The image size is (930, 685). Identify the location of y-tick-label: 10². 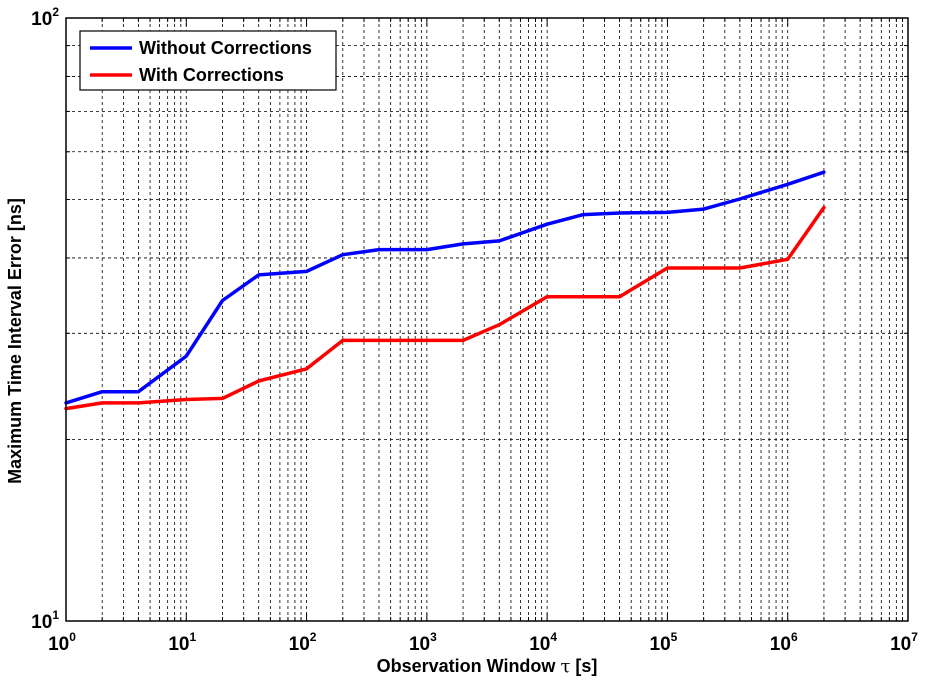
(45, 17).